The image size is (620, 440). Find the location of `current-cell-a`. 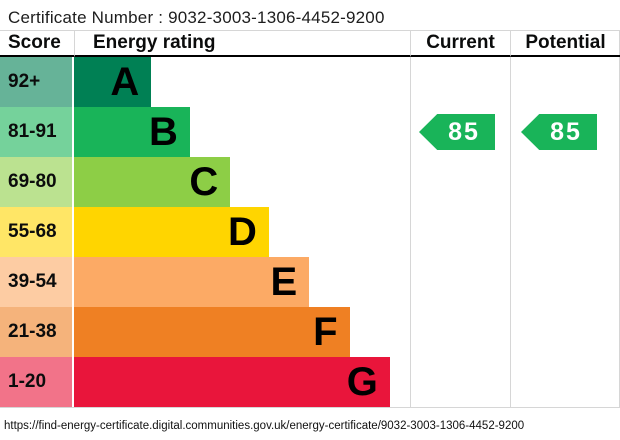

current-cell-a is located at coordinates (460, 82).